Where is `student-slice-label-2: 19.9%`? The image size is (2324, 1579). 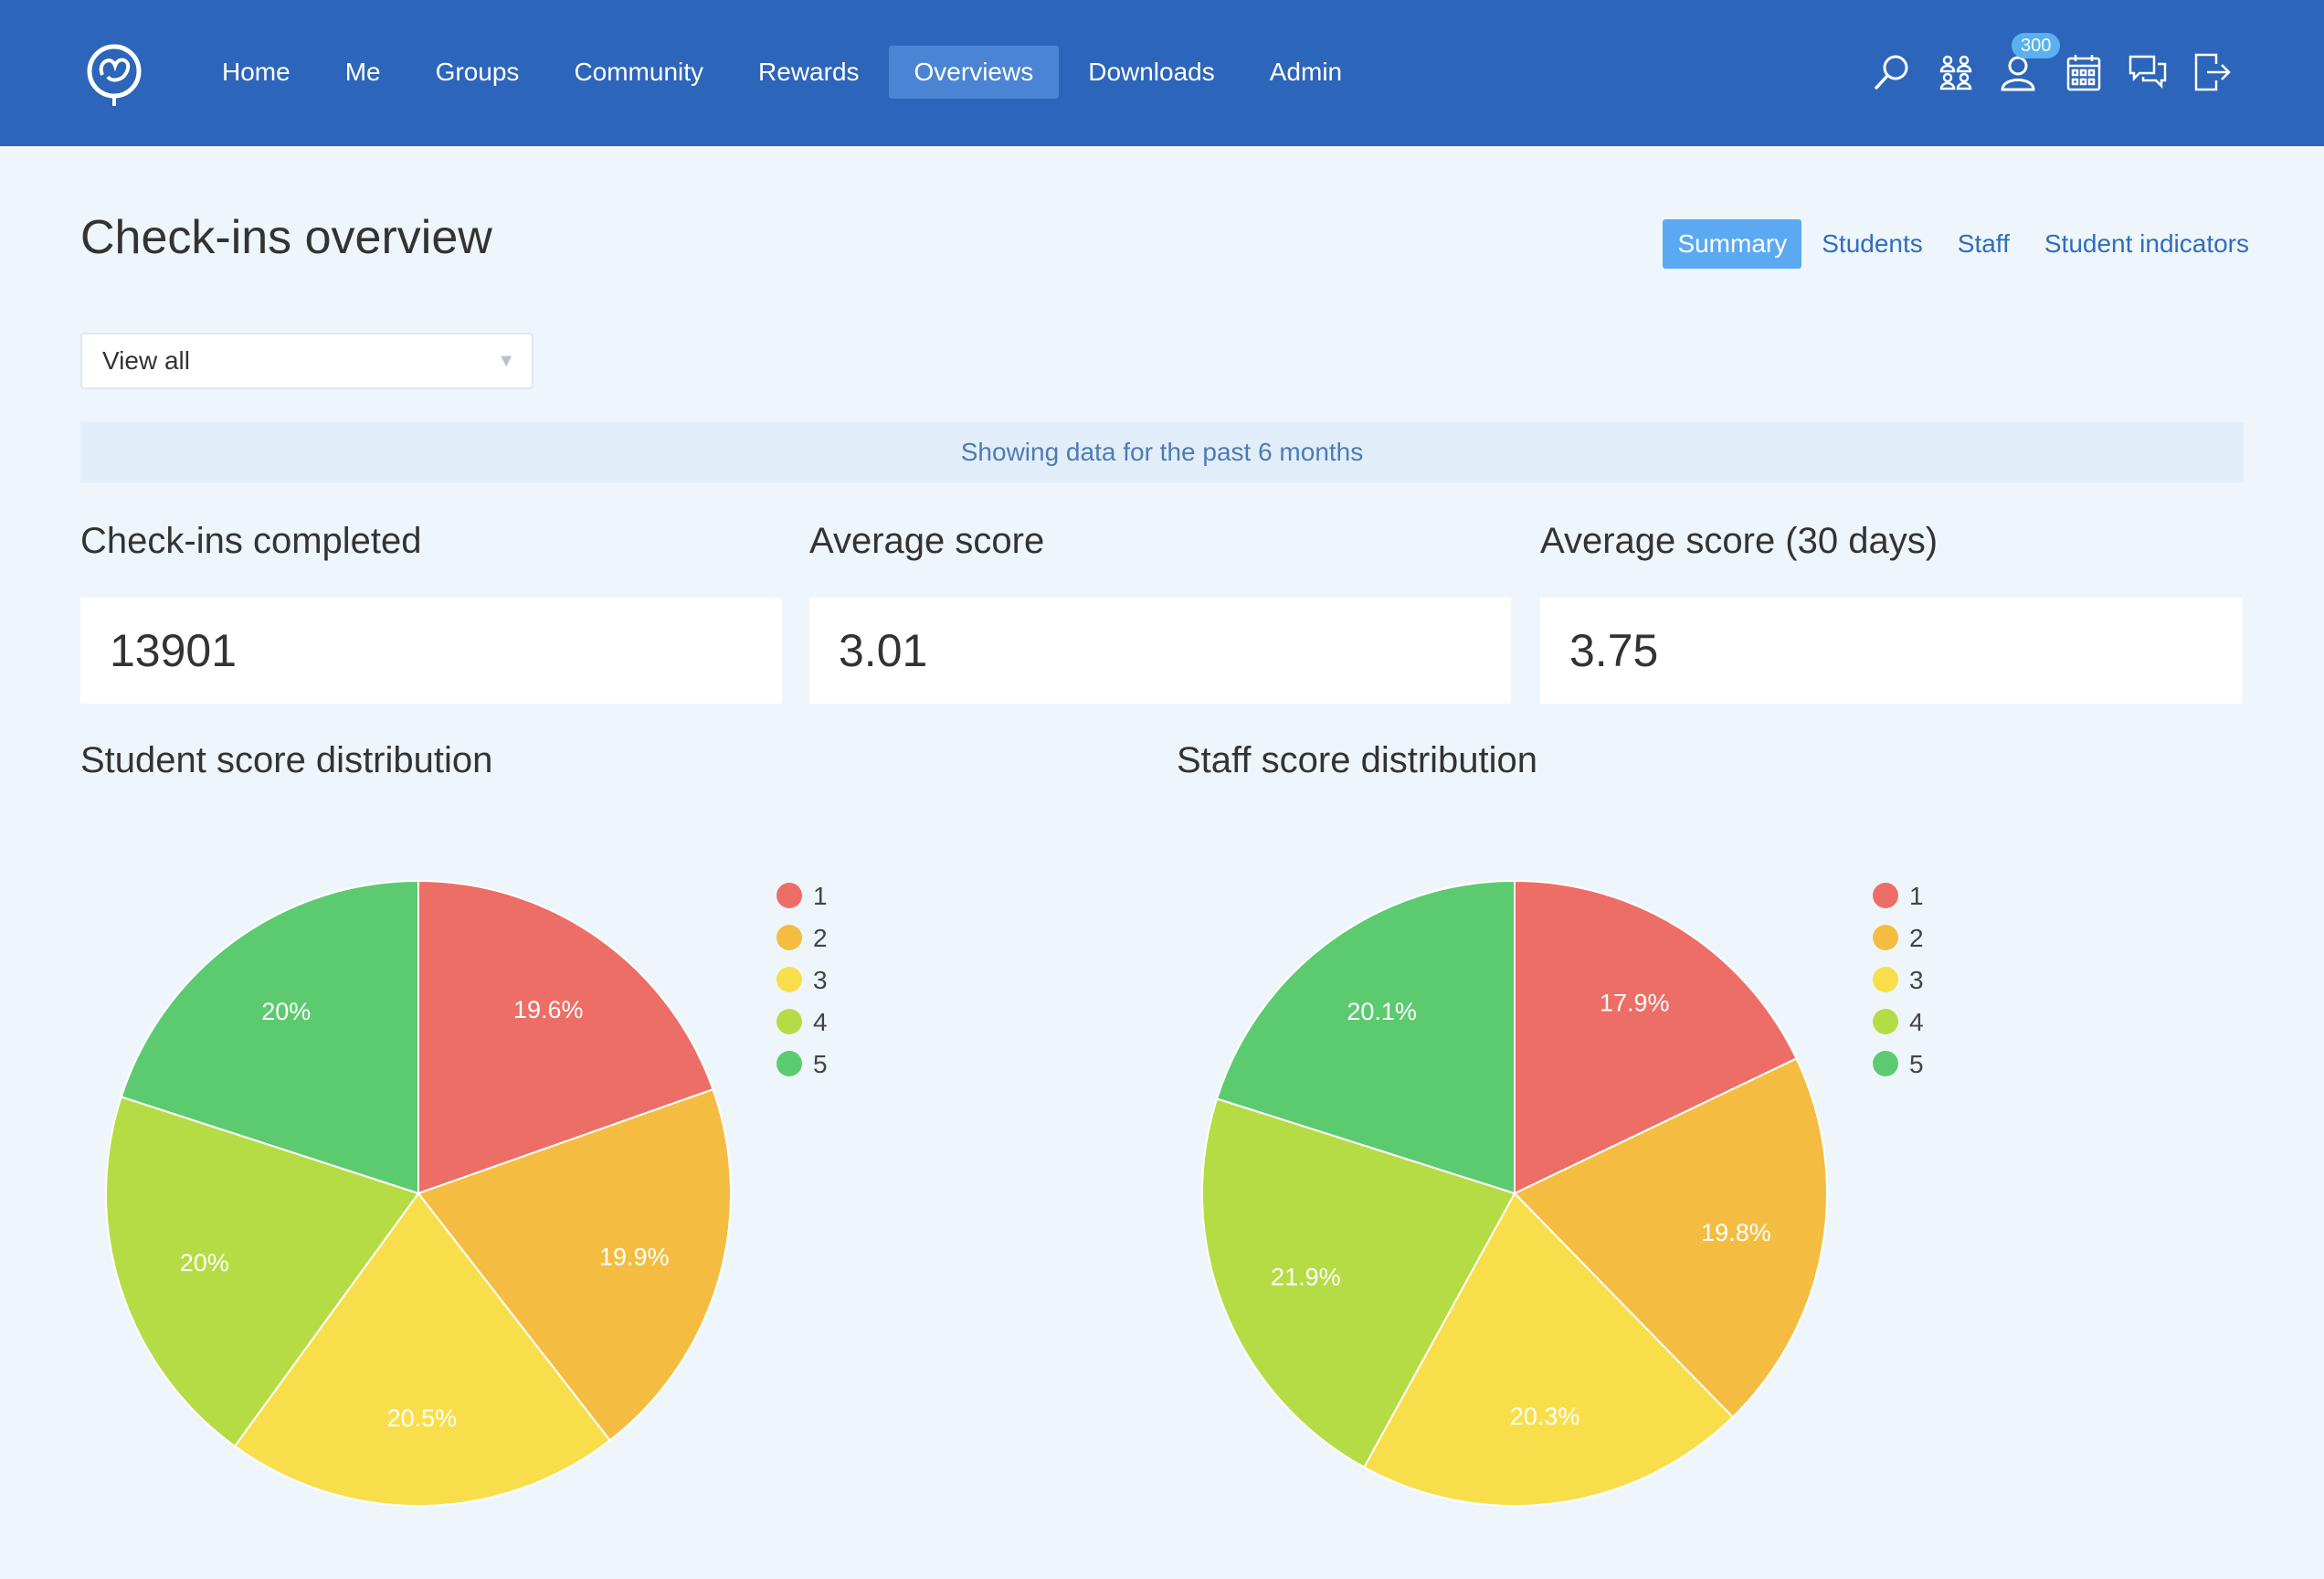 student-slice-label-2: 19.9% is located at coordinates (634, 1256).